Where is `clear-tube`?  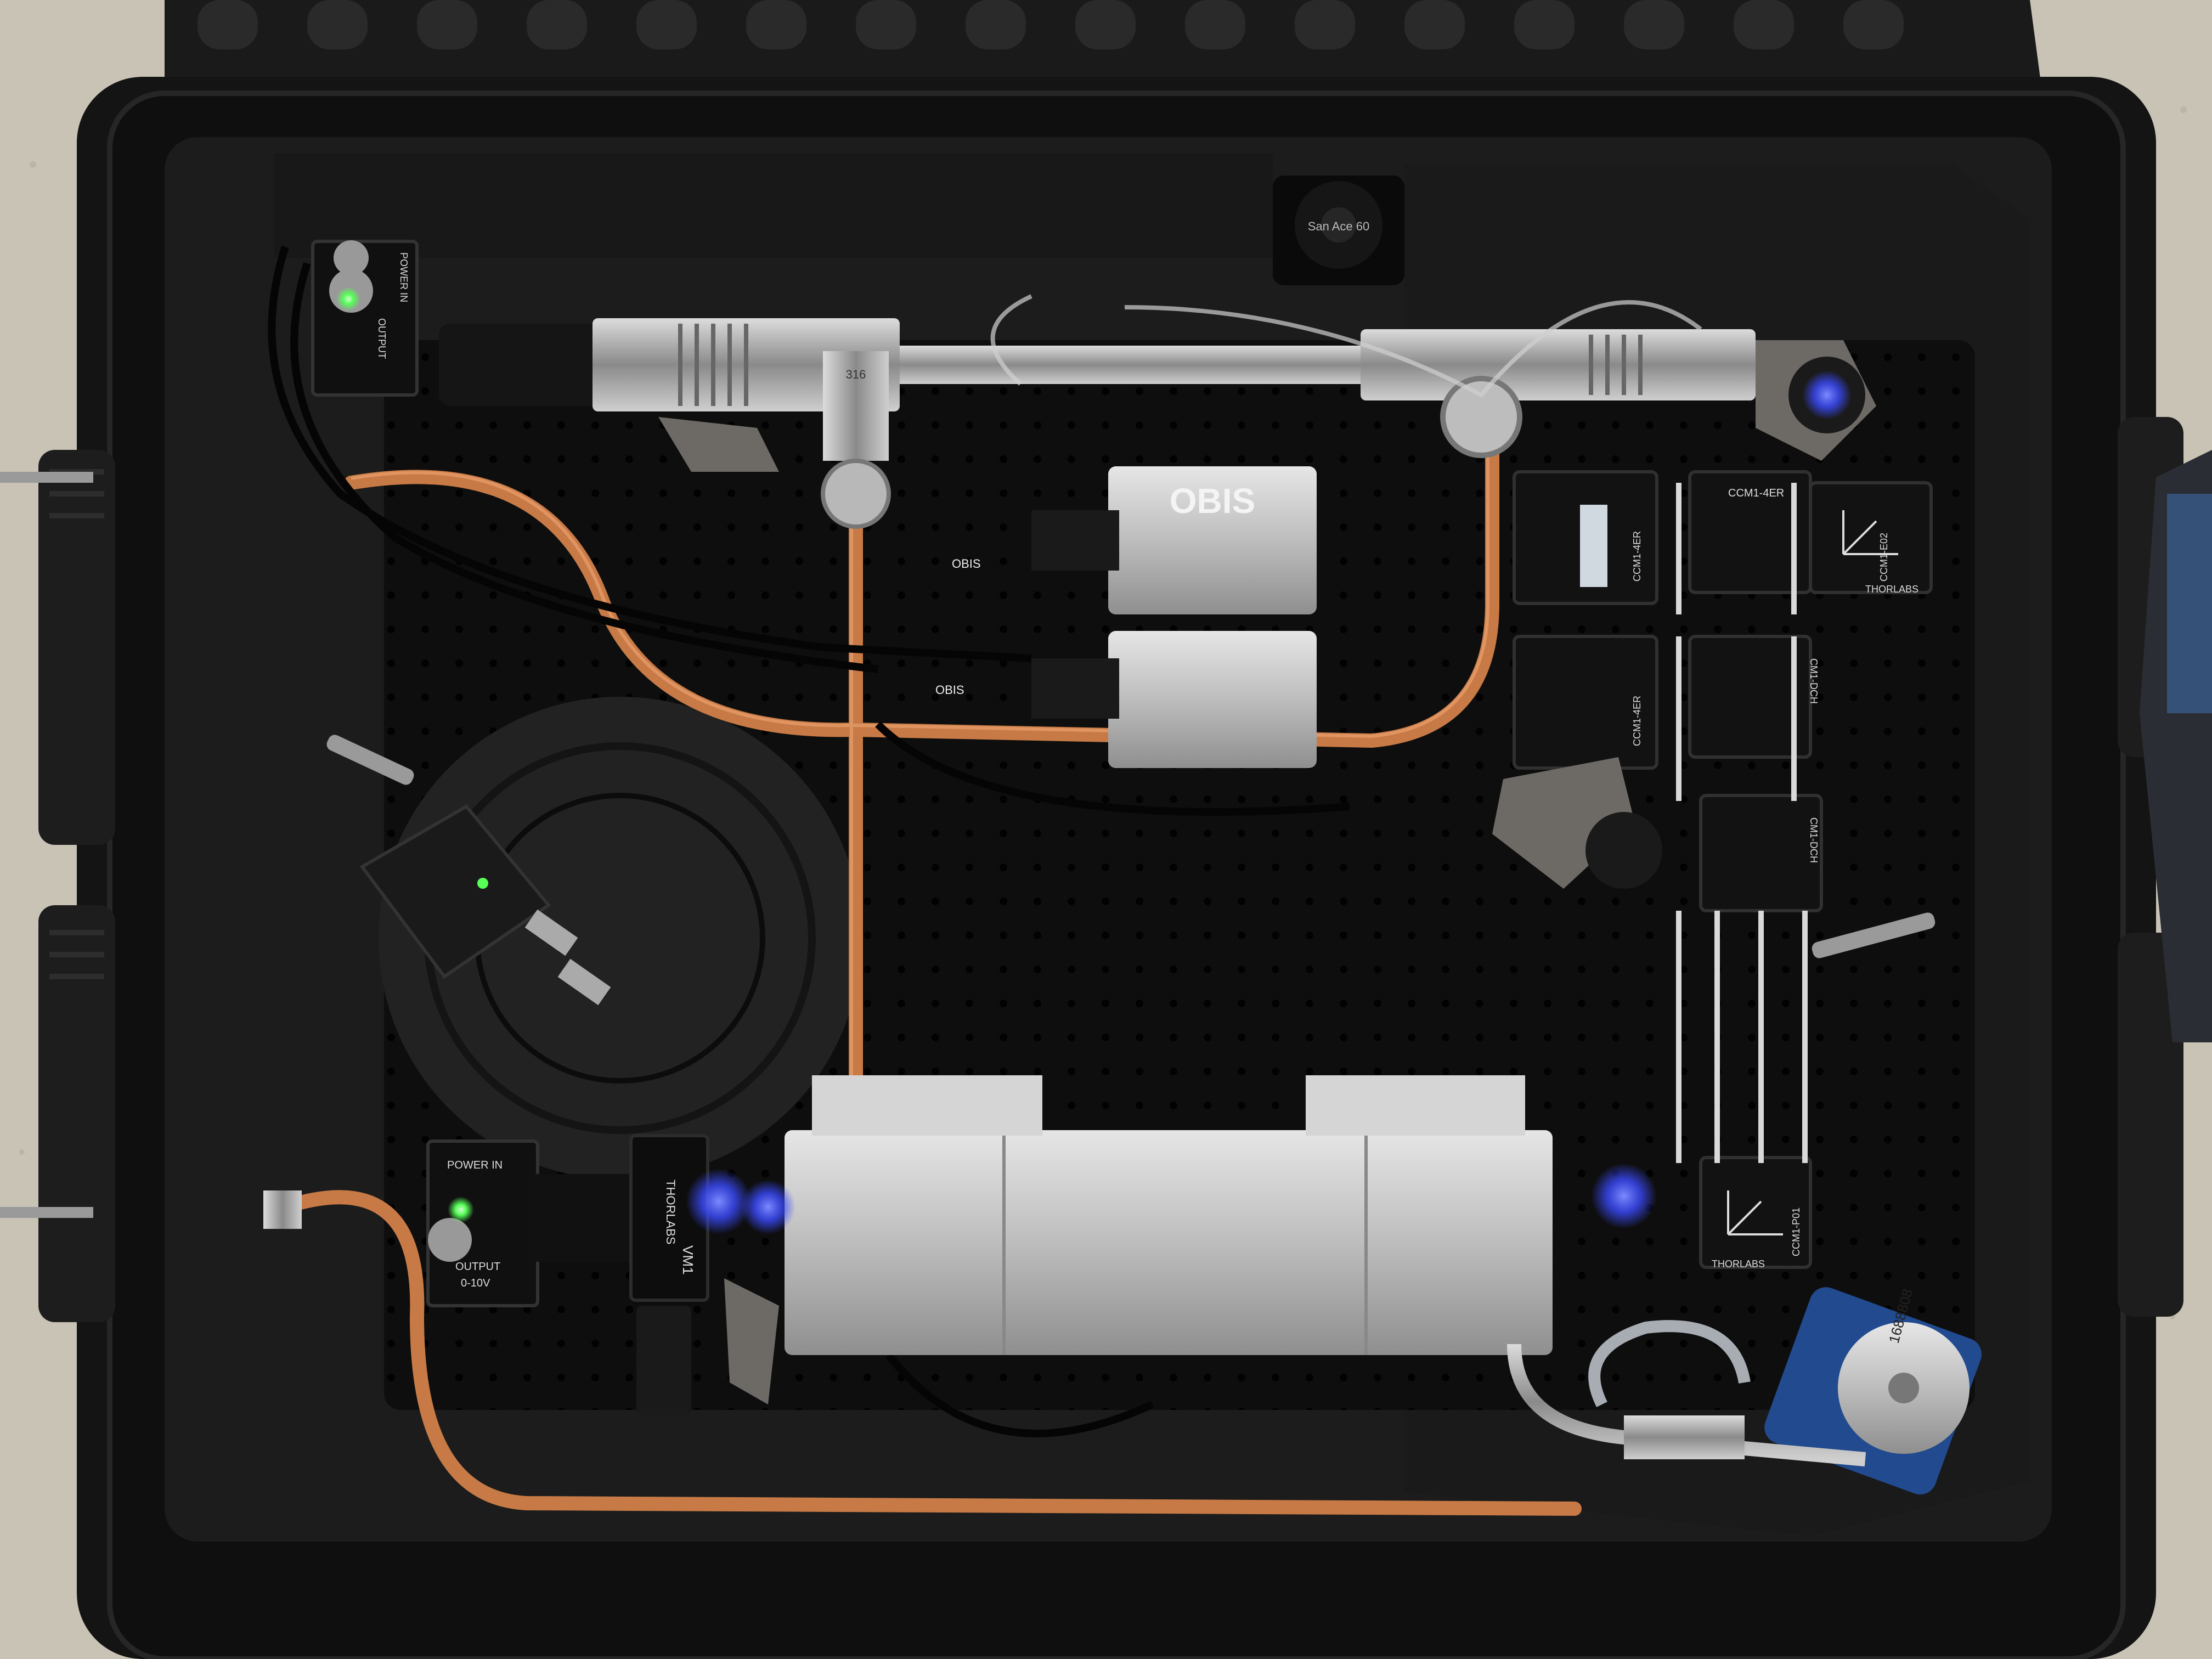
clear-tube is located at coordinates (1346, 346).